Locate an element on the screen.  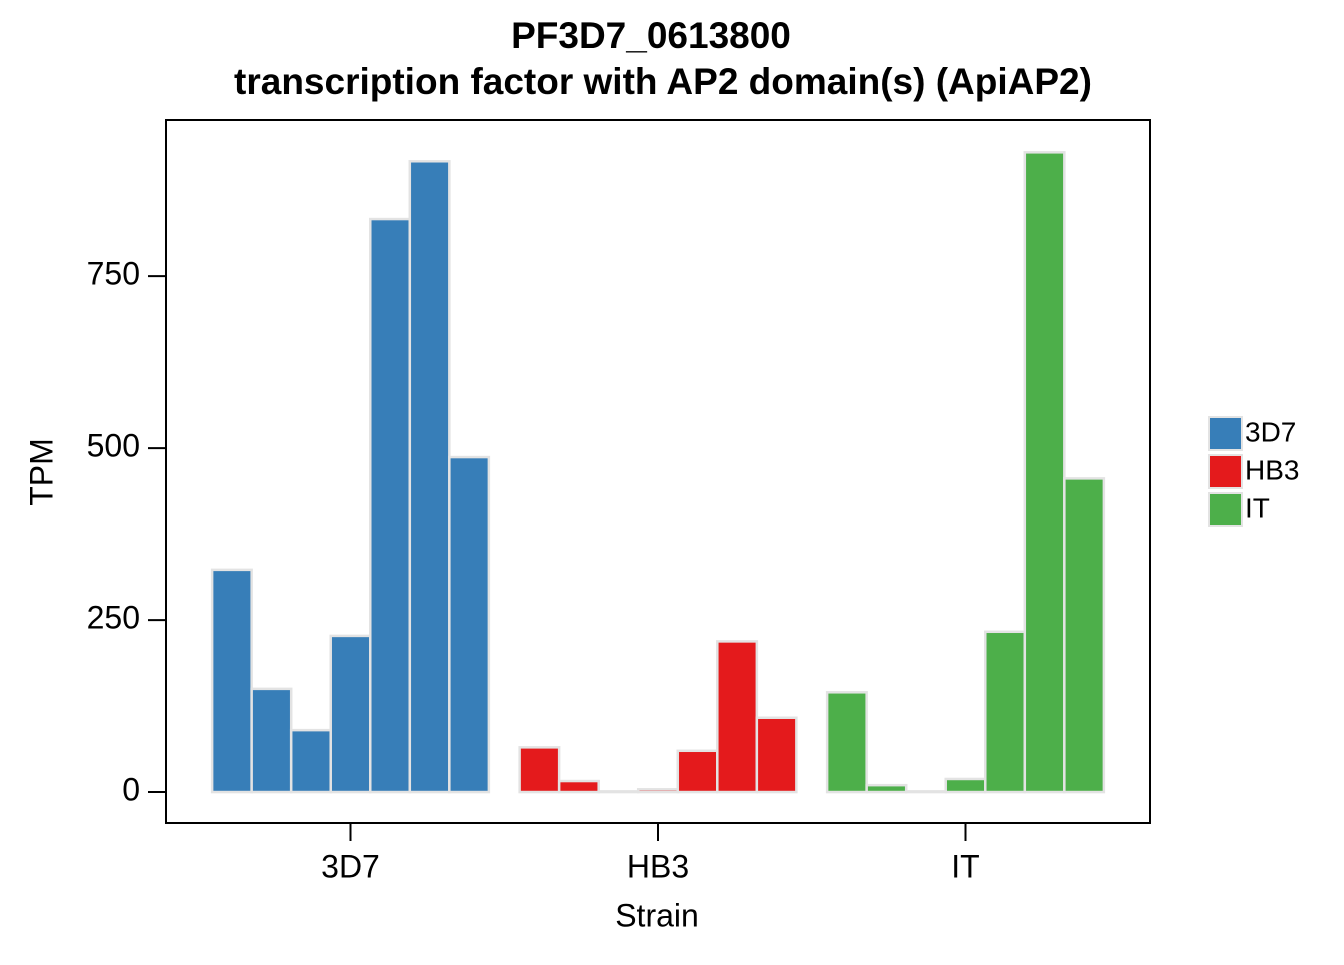
y-tick-label: 250 is located at coordinates (113, 618).